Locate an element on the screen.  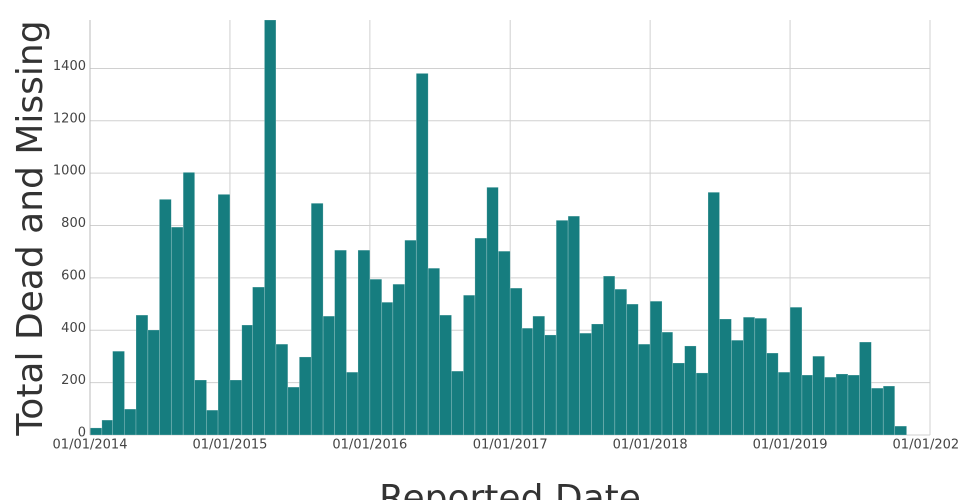
y-tick-label: 800 is located at coordinates (73, 223).